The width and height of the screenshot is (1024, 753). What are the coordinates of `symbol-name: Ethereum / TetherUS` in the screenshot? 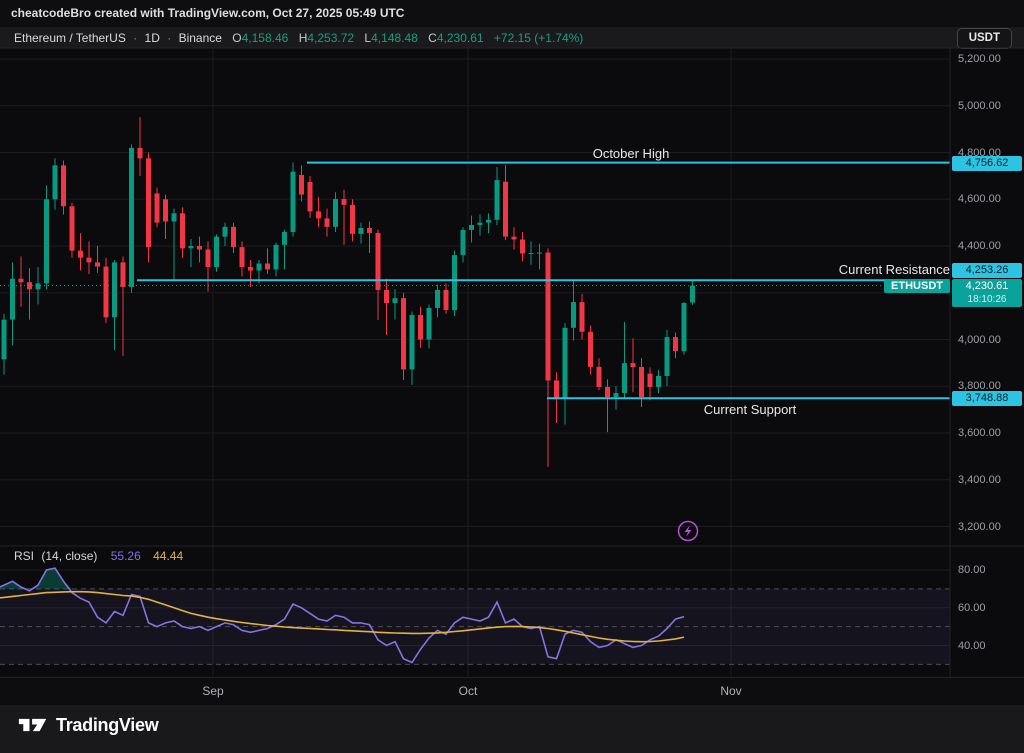 It's located at (70, 38).